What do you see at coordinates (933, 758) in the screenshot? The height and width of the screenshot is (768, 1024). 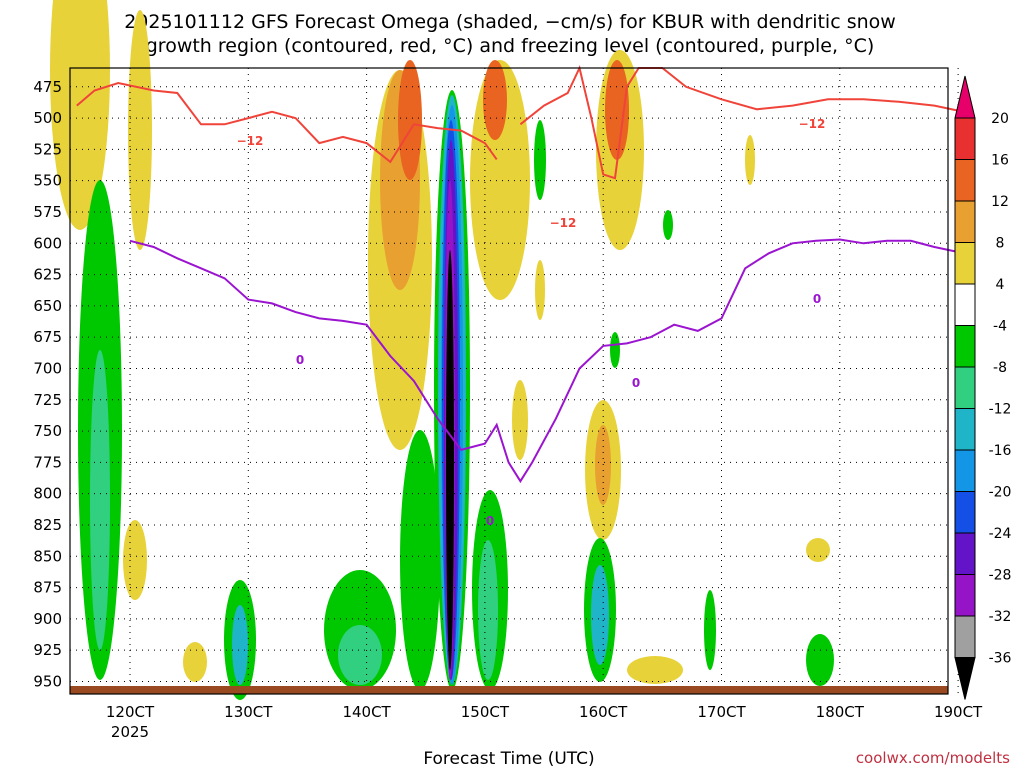 I see `credit-text: coolwx.com/modelts` at bounding box center [933, 758].